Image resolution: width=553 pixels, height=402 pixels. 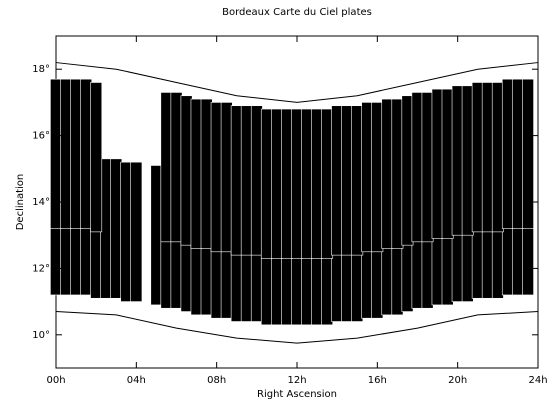 I want to click on y-tick-label: 12°, so click(x=41, y=268).